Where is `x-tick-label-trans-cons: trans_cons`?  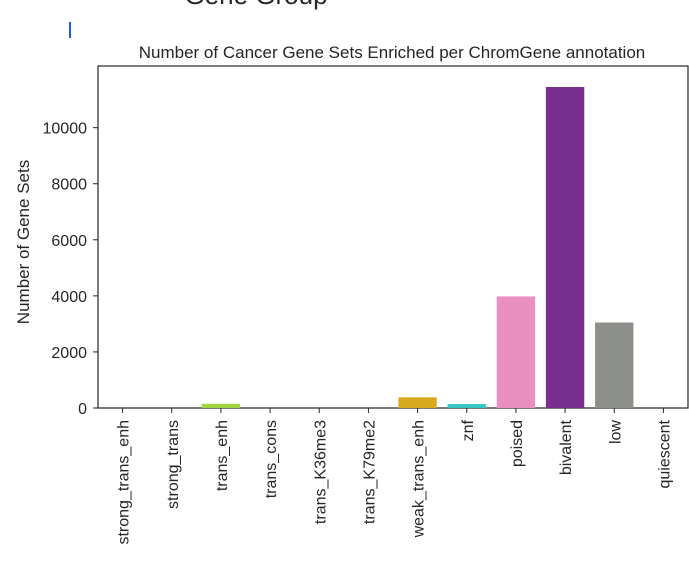 x-tick-label-trans-cons: trans_cons is located at coordinates (271, 459).